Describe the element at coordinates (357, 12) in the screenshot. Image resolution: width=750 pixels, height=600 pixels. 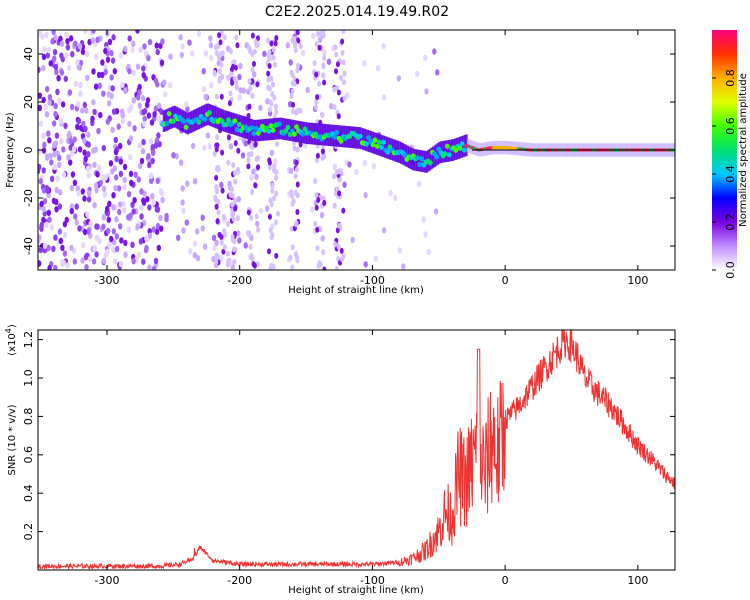
I see `figure-title: C2E2.2025.014.19.49.R02` at that location.